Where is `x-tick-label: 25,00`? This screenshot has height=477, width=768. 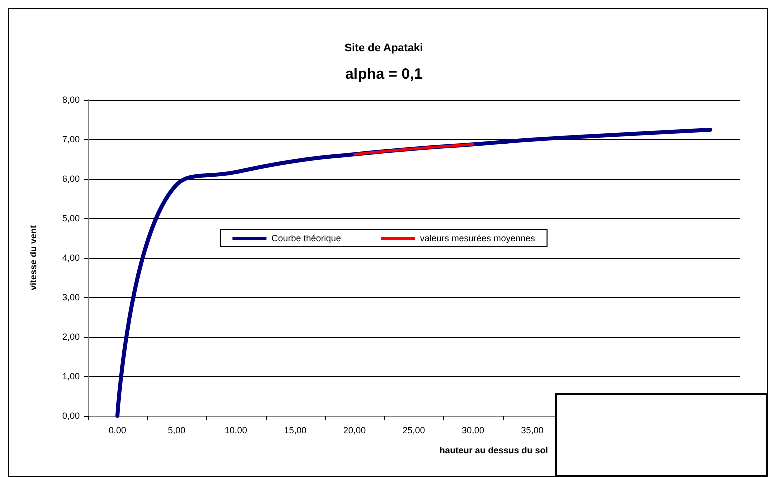 x-tick-label: 25,00 is located at coordinates (414, 431).